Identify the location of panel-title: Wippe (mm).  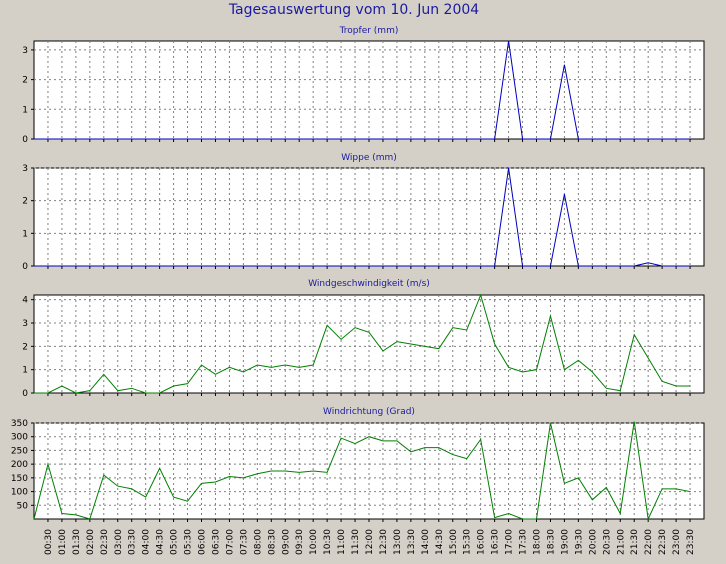
(369, 158).